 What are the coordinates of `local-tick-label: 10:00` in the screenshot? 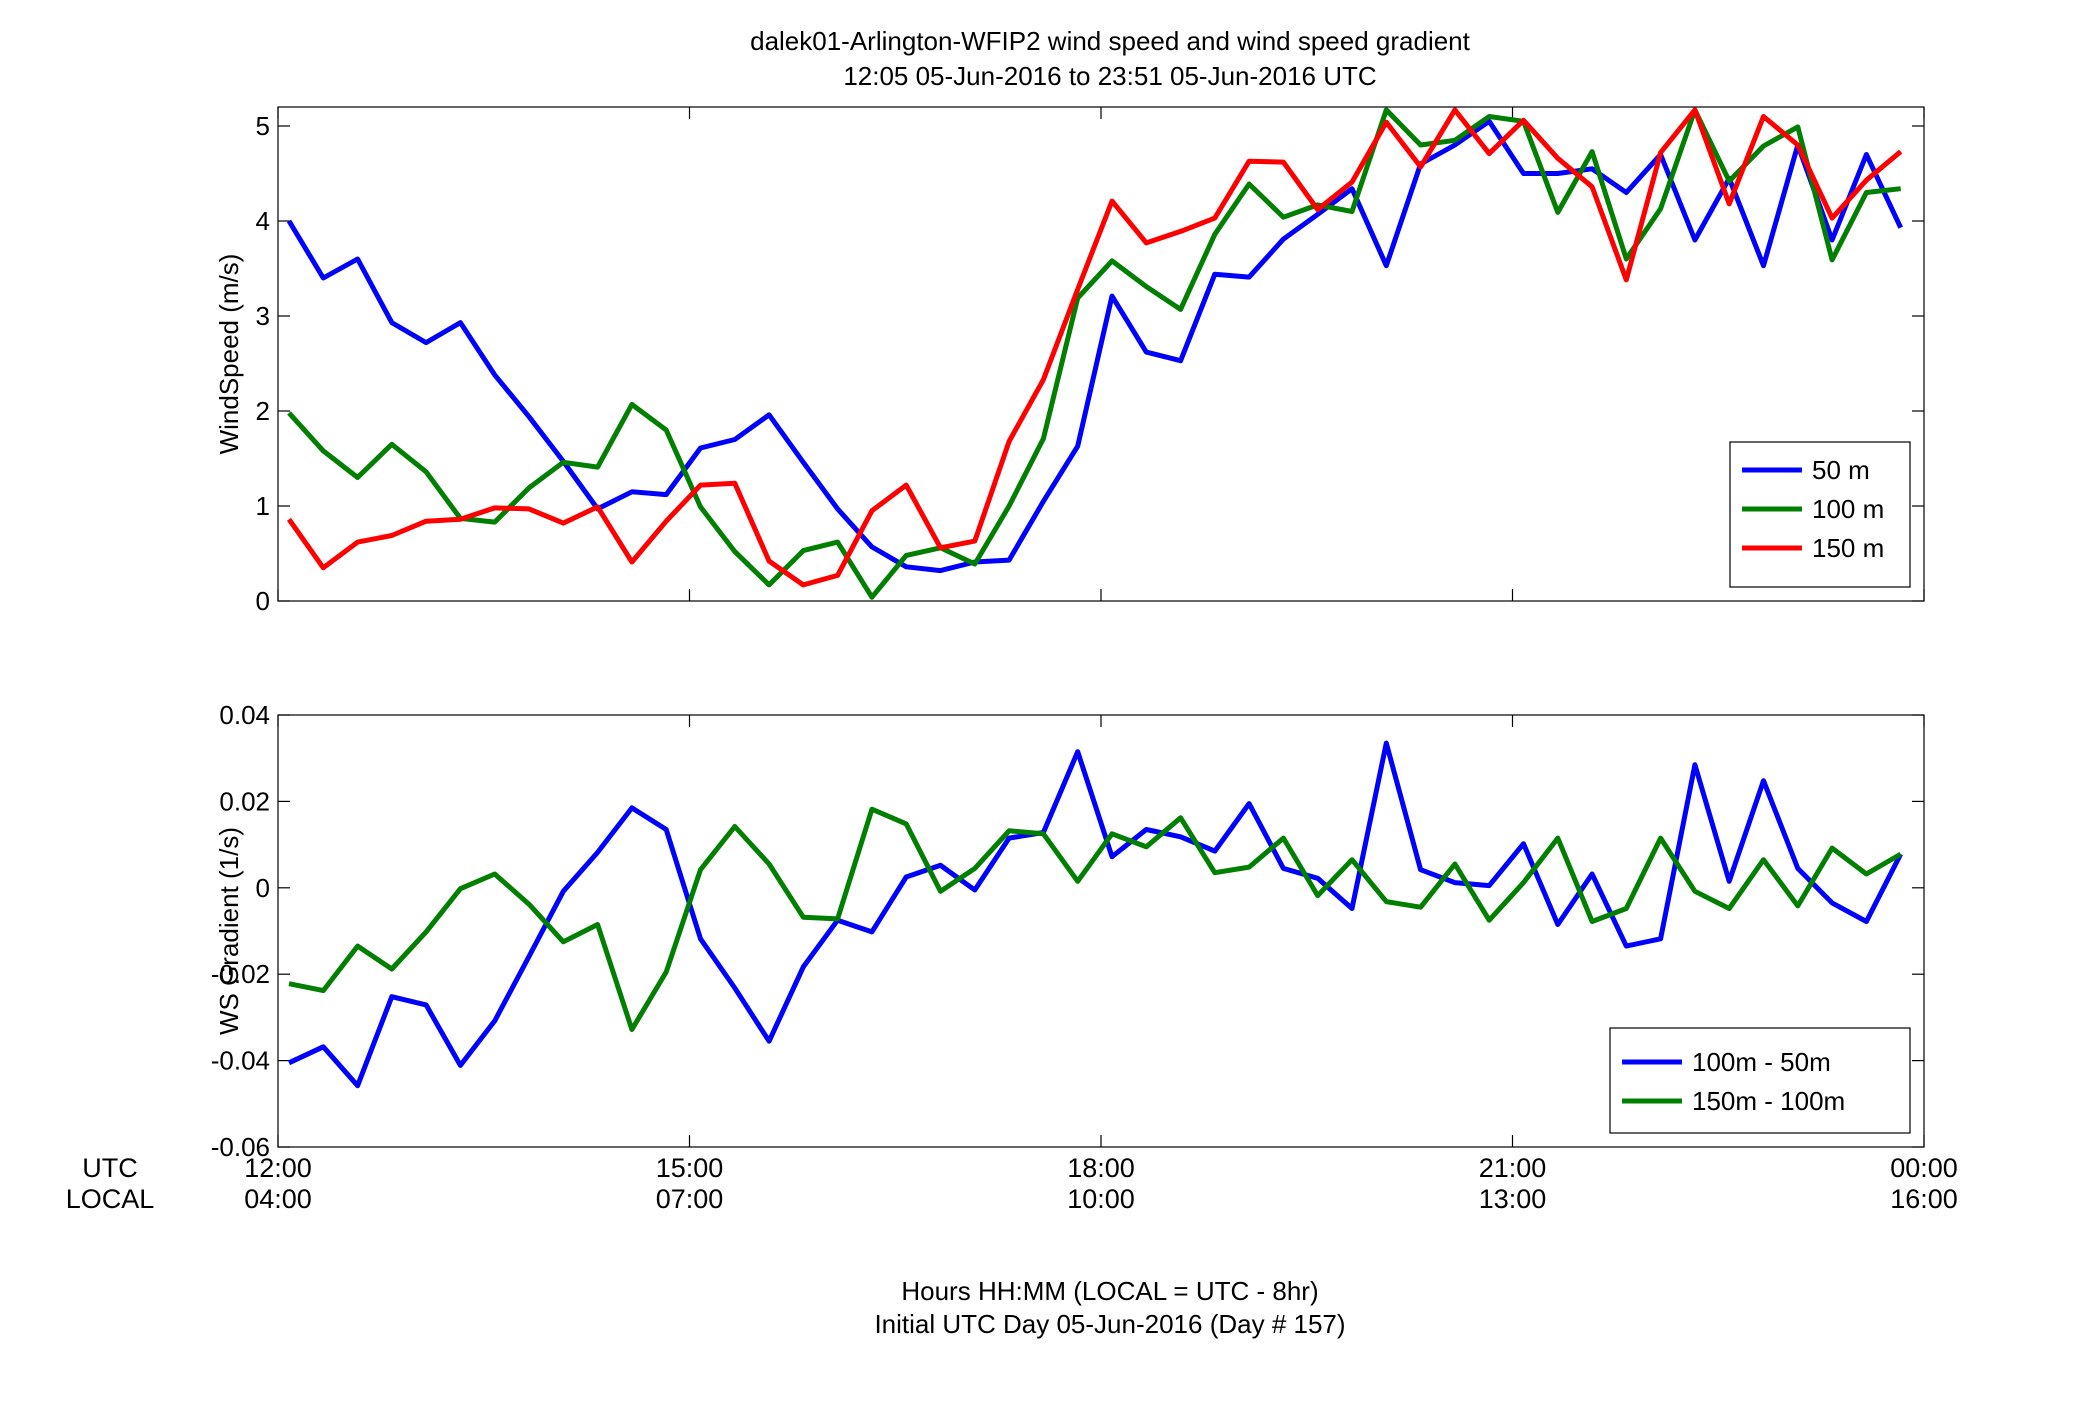 It's located at (1101, 1199).